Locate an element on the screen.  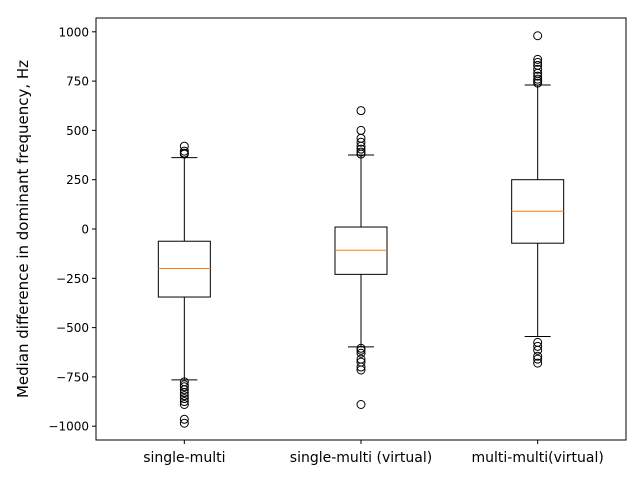
x-tick-label: single-multi is located at coordinates (184, 458).